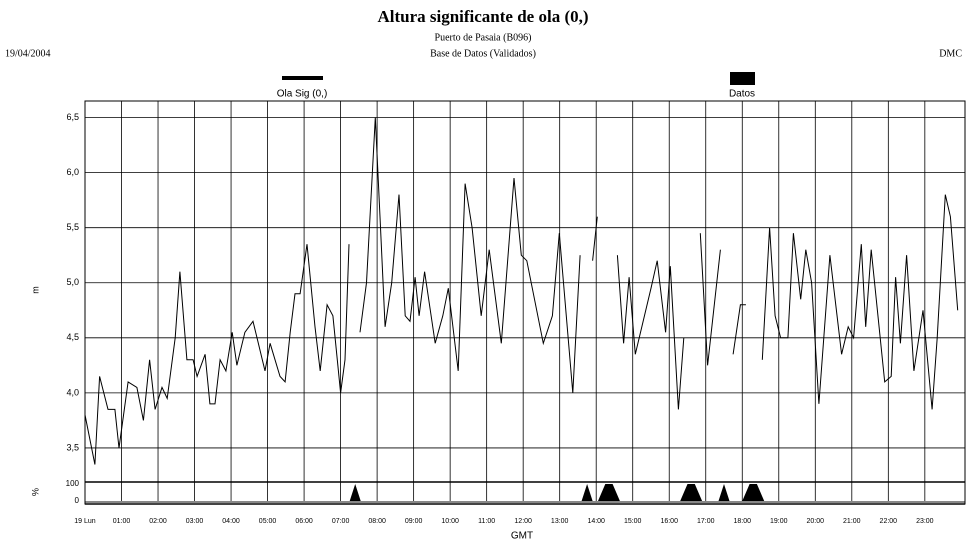  What do you see at coordinates (483, 37) in the screenshot?
I see `subtitle: Puerto de Pasaia (B096)` at bounding box center [483, 37].